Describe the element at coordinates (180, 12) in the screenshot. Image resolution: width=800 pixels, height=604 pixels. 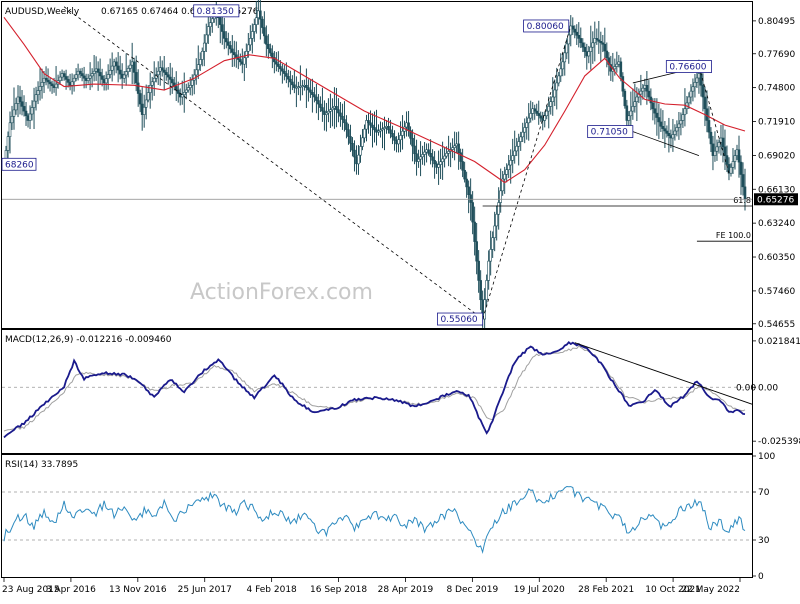
I see `ohlc-readout: 0.67165 0.67464 0.65103 0.65276` at that location.